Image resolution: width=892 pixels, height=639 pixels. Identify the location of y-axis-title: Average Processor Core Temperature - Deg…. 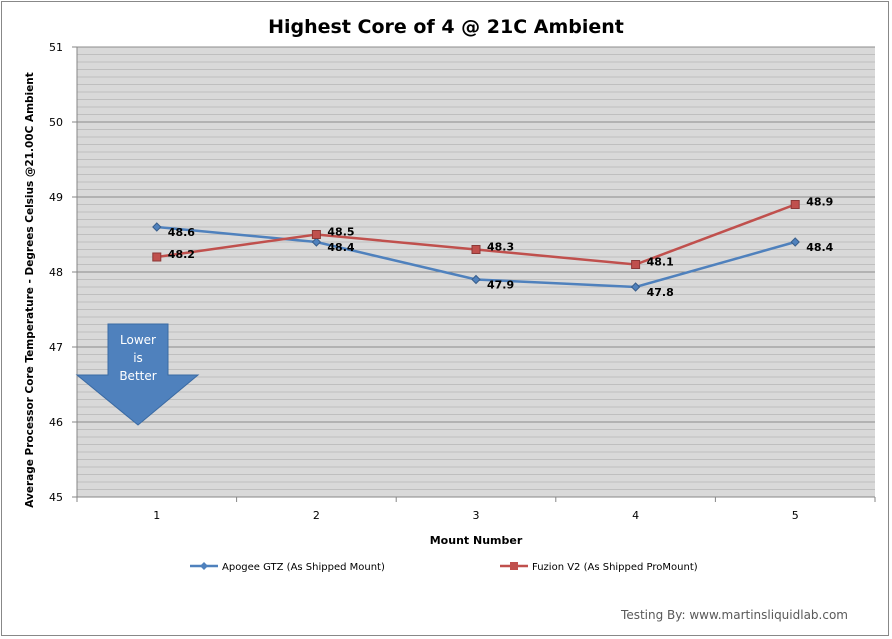
(30, 290).